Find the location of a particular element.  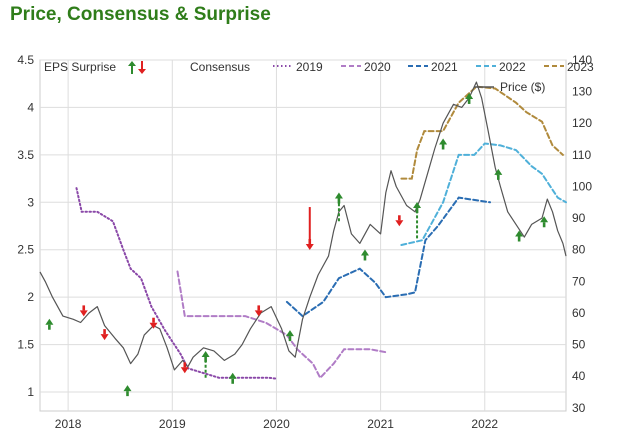

x-tick-label: 2018 is located at coordinates (68, 424).